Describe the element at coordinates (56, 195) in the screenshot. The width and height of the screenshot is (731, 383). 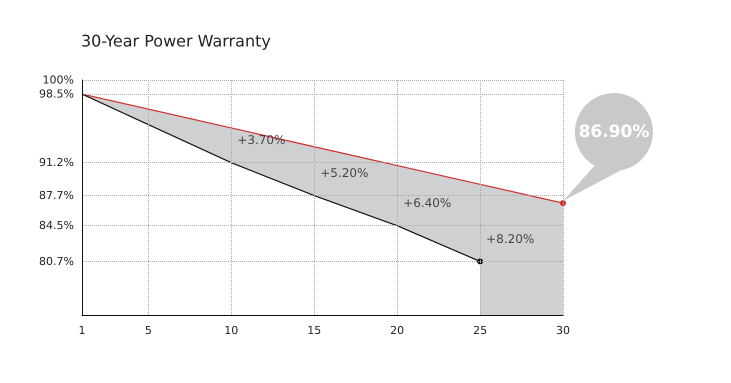
I see `y-tick-label: 87.7%` at that location.